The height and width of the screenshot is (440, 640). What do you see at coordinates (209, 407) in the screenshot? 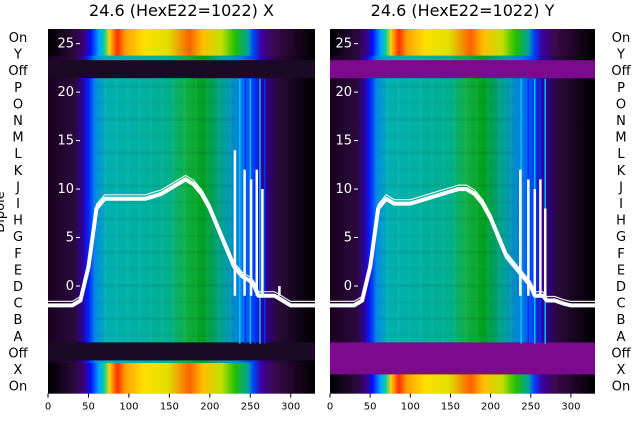
I see `x-tick-label: 200` at bounding box center [209, 407].